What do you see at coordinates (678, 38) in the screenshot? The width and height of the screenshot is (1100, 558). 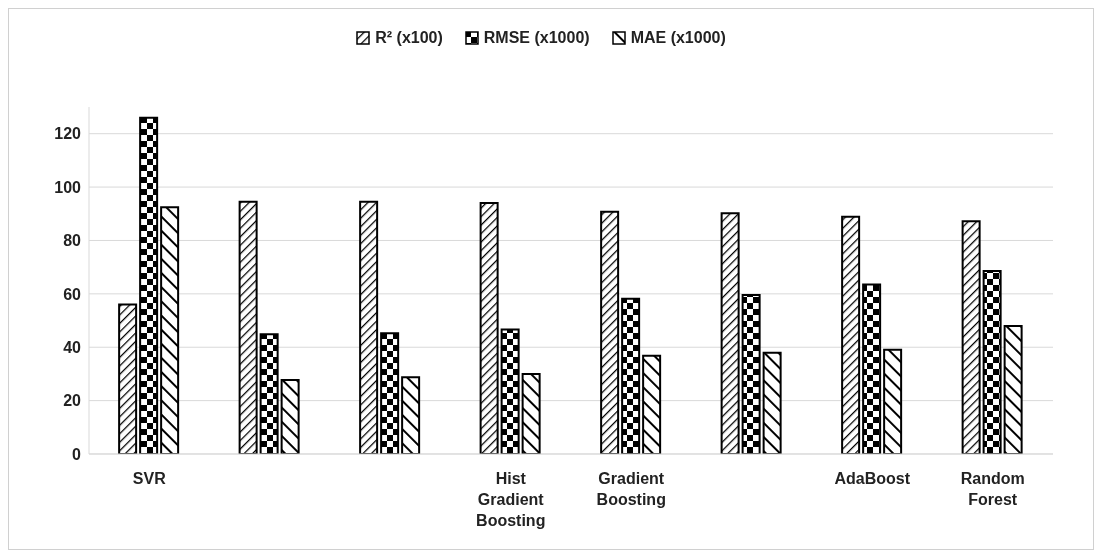 I see `legend-label: MAE (x1000)` at bounding box center [678, 38].